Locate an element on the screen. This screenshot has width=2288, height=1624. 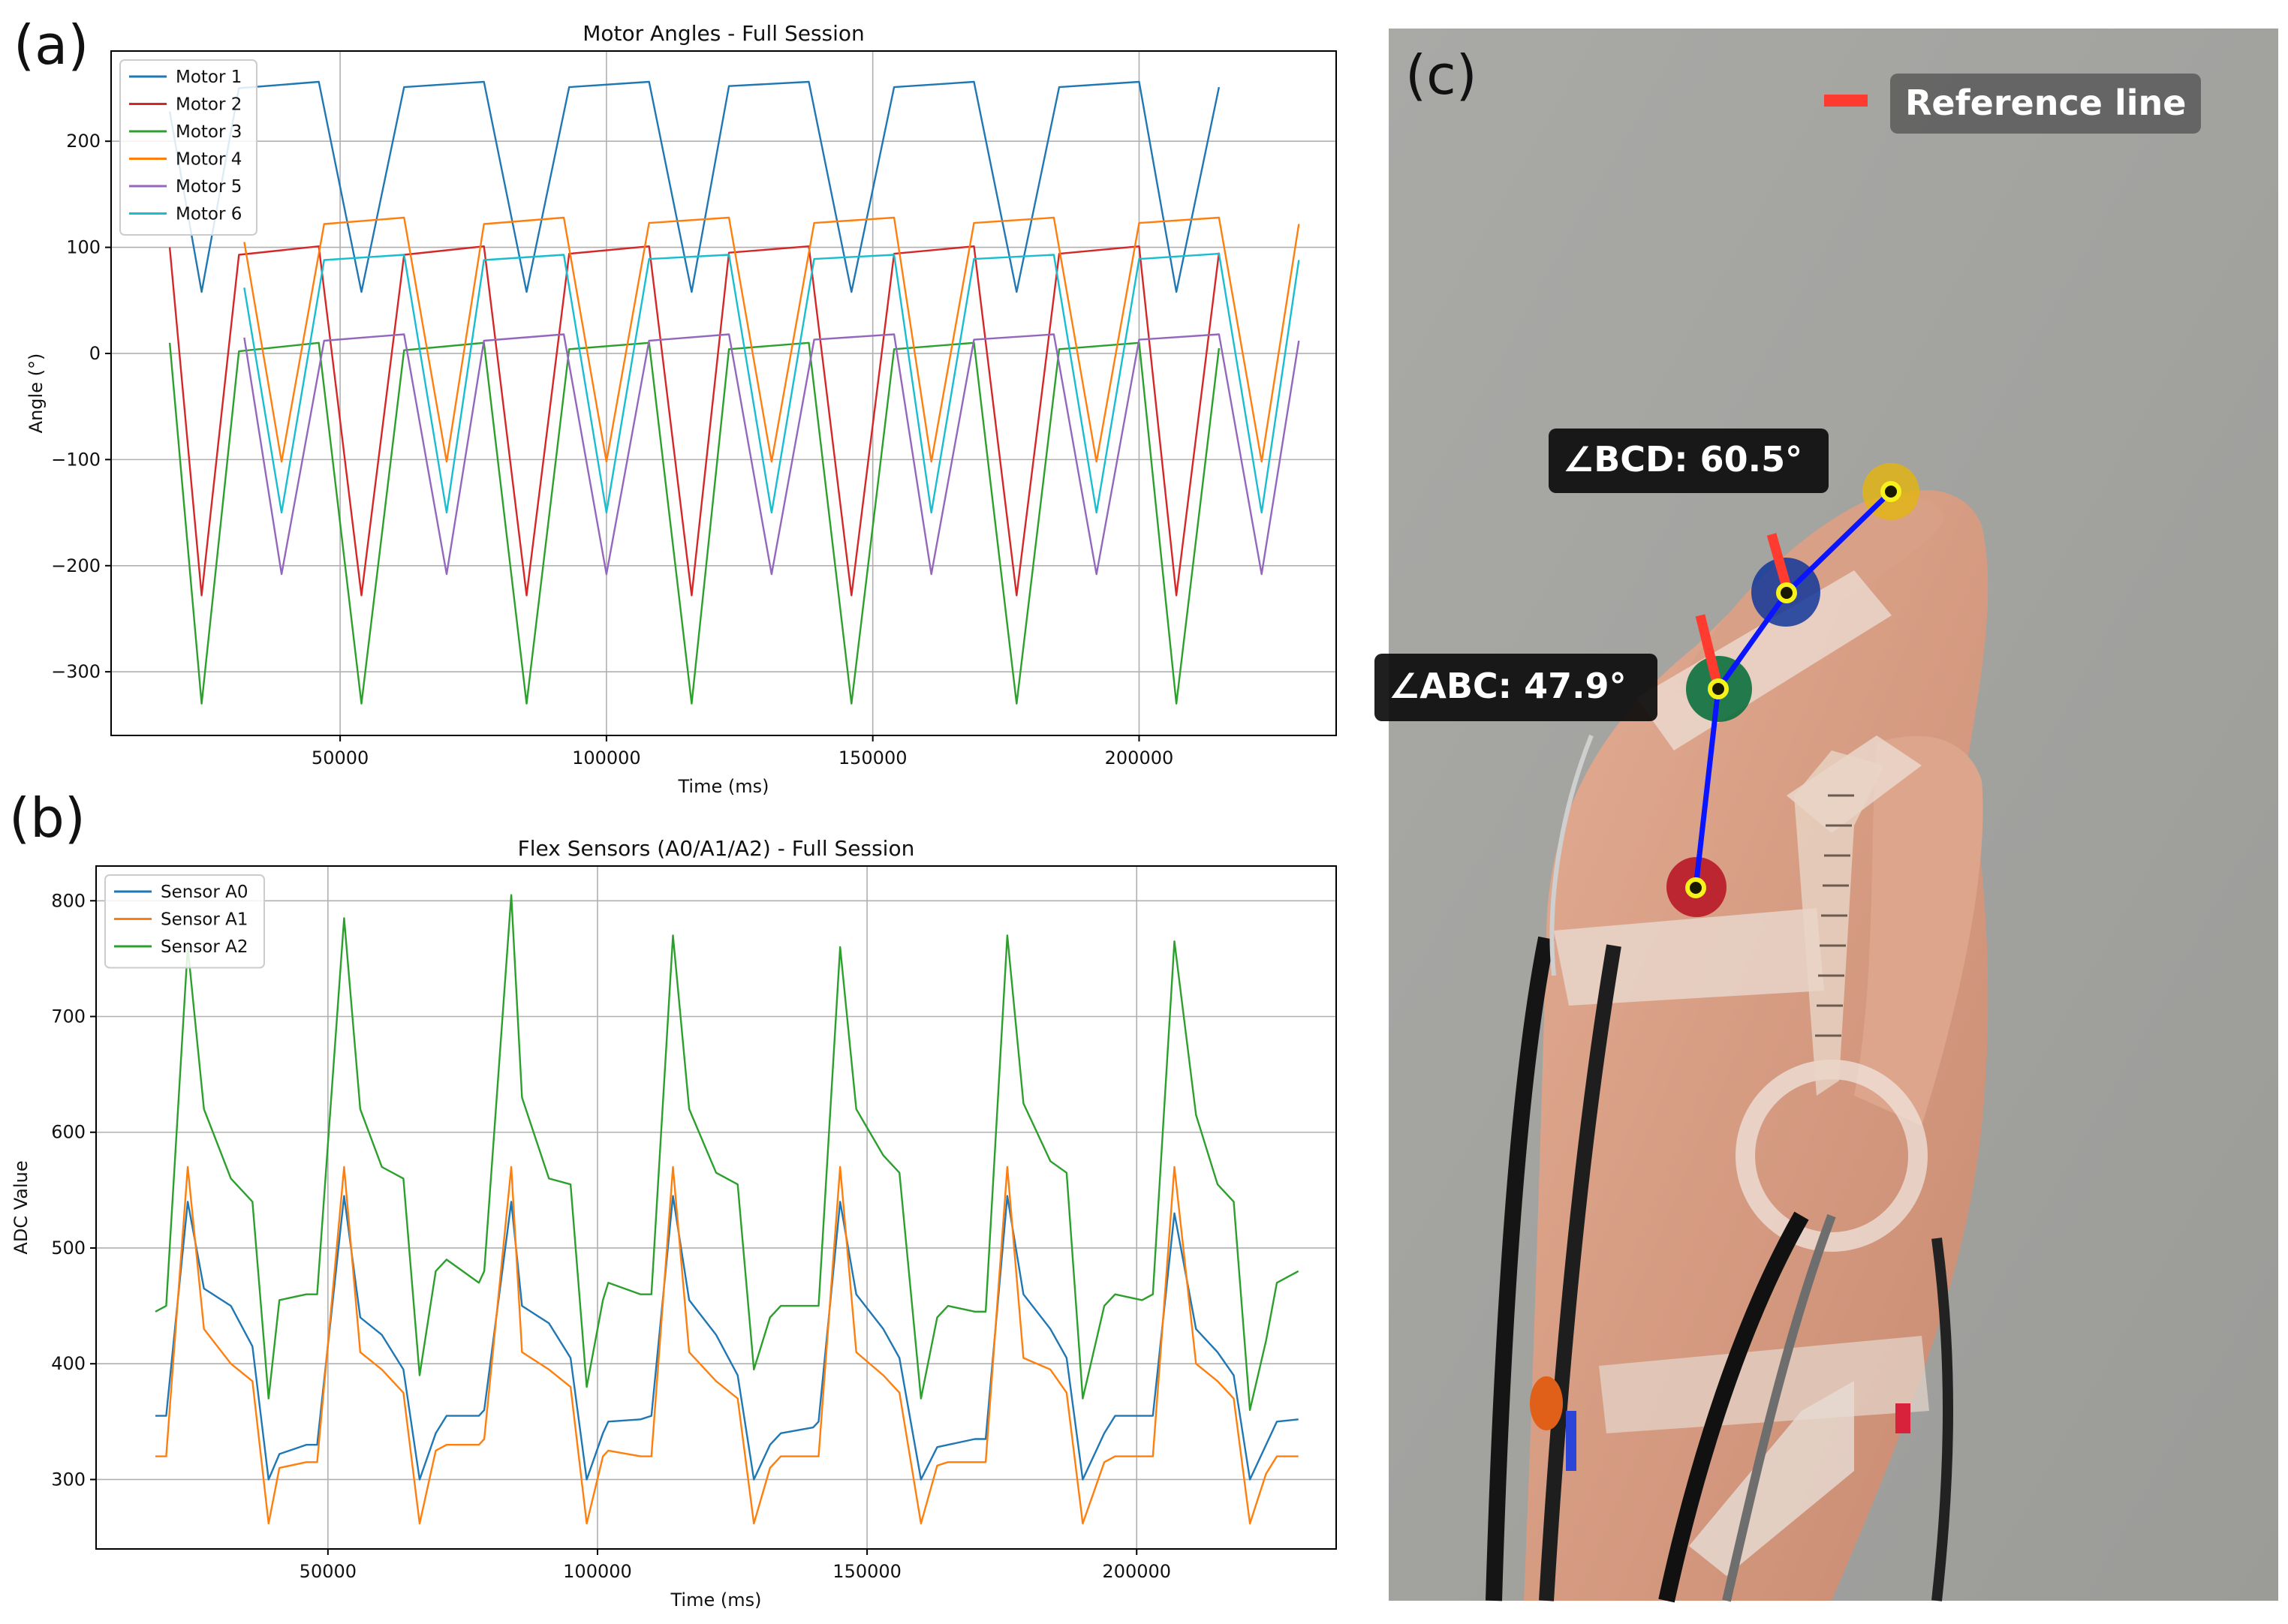
chart-b-legend-label: Sensor A1 is located at coordinates (204, 920).